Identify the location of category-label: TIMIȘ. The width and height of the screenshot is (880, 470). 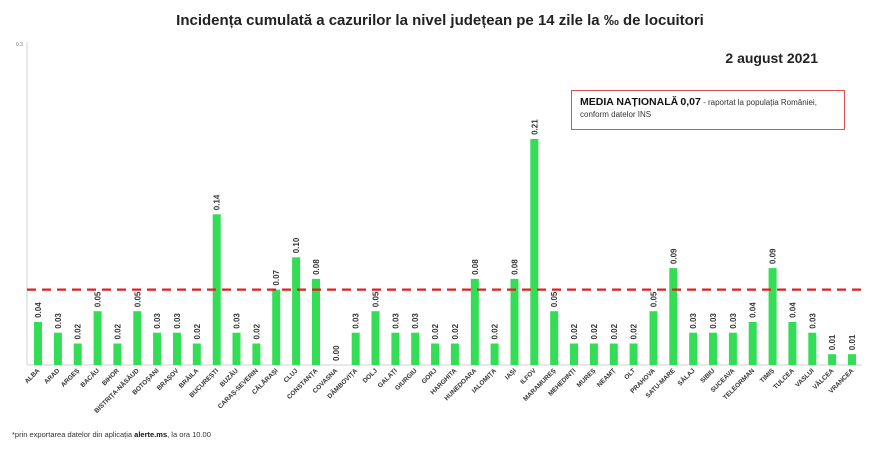
(768, 376).